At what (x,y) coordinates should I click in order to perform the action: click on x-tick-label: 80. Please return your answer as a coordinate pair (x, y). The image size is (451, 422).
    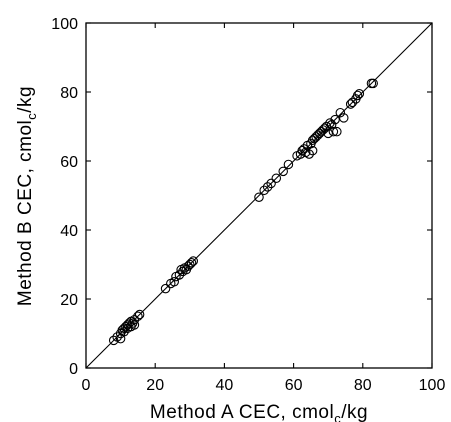
    Looking at the image, I should click on (363, 385).